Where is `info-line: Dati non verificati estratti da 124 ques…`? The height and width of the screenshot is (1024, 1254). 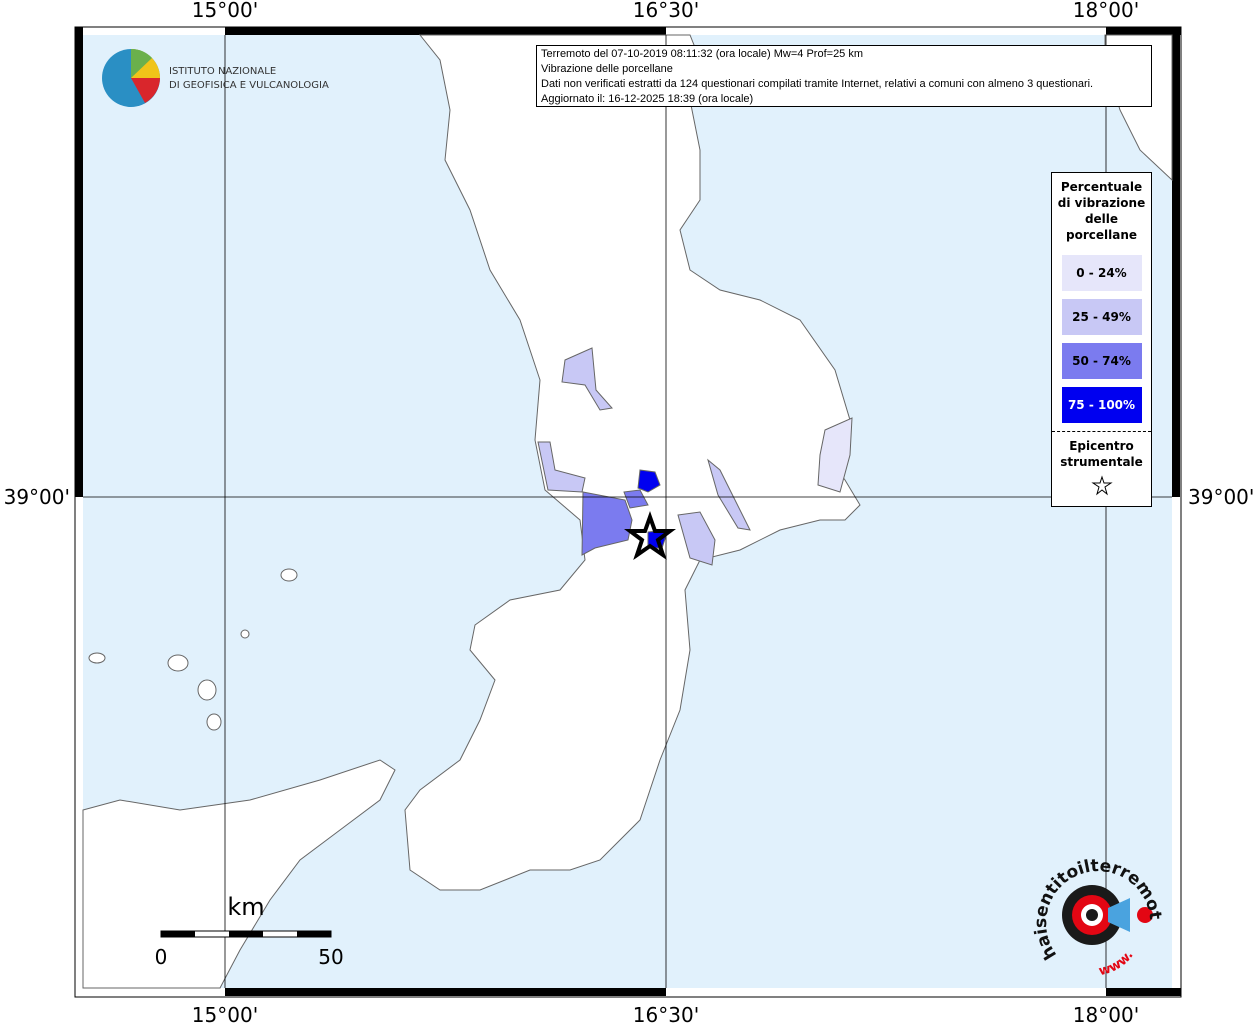
info-line: Dati non verificati estratti da 124 ques… is located at coordinates (817, 84).